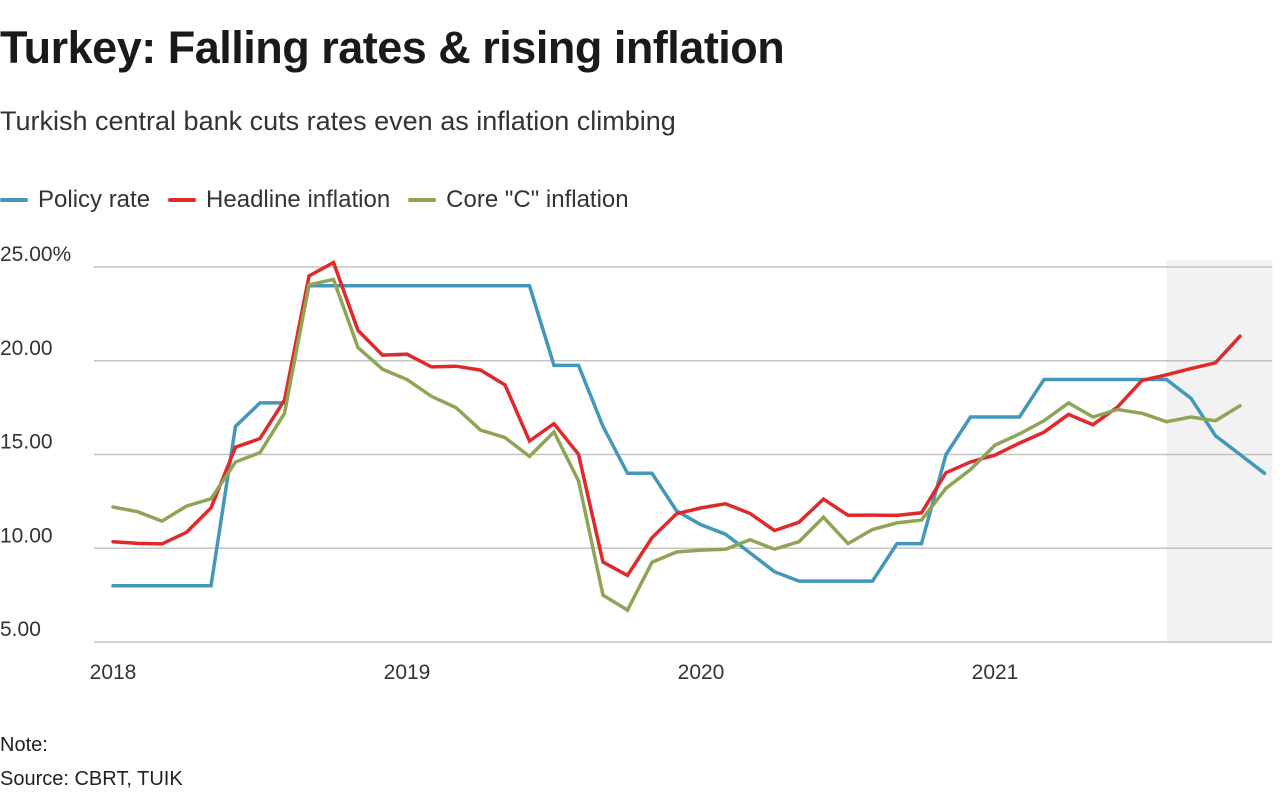  I want to click on highlight-band, so click(1219, 450).